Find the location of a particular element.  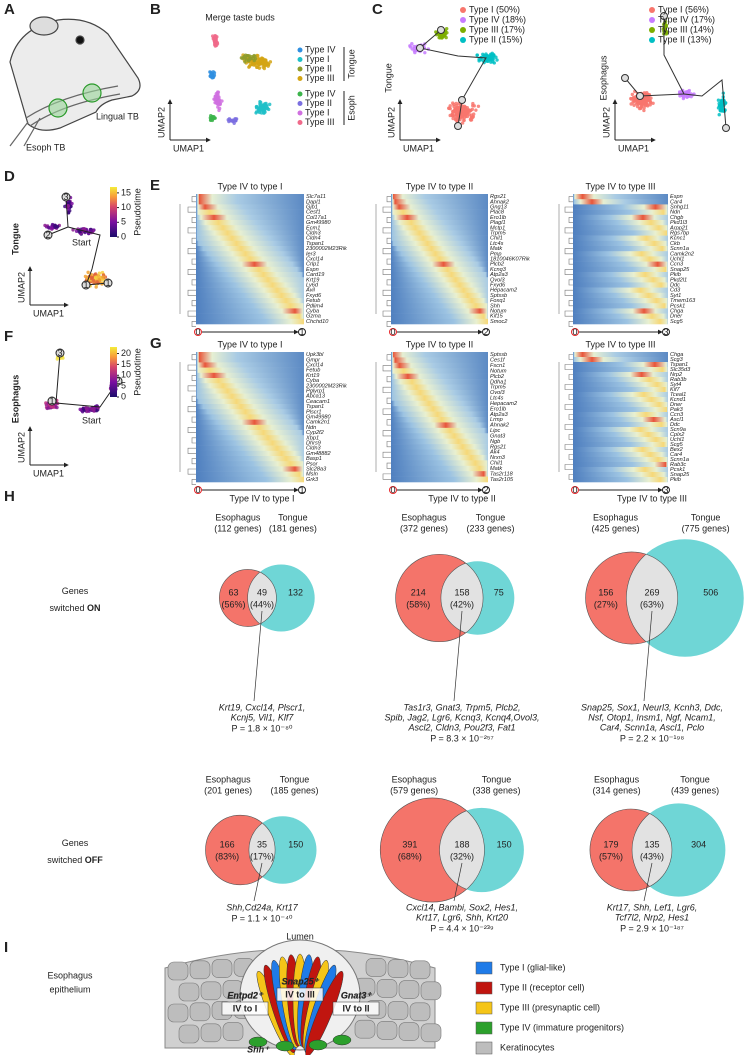

node-label: 3 is located at coordinates (65, 197).